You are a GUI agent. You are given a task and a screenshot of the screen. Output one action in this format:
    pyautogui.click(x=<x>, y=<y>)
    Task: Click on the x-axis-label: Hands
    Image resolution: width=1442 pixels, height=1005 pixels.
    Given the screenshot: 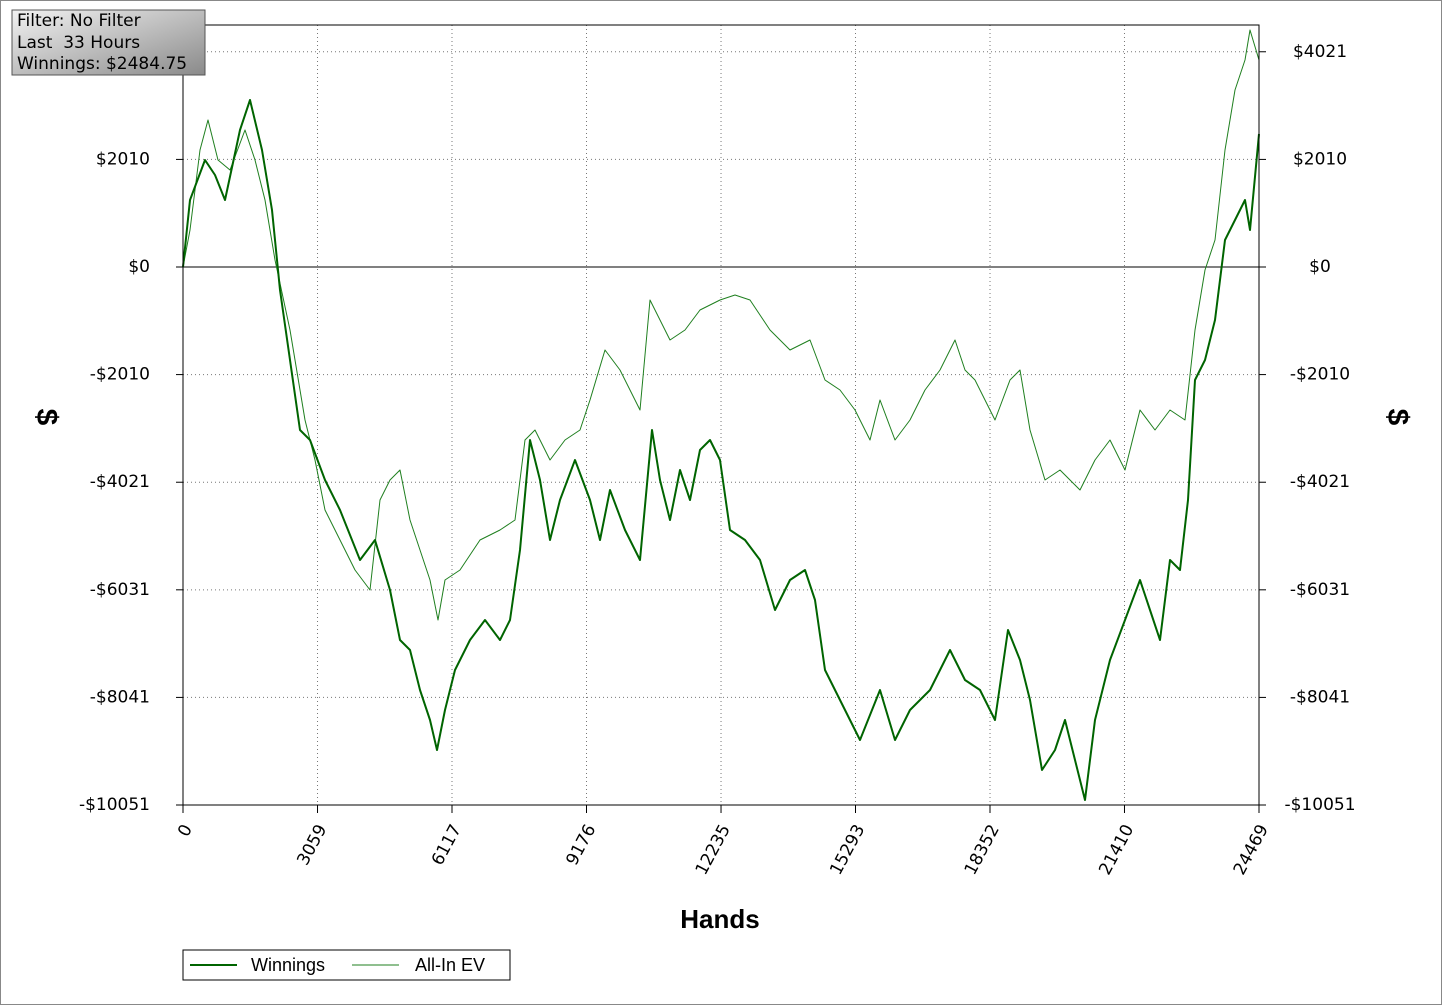 What is the action you would take?
    pyautogui.click(x=719, y=919)
    